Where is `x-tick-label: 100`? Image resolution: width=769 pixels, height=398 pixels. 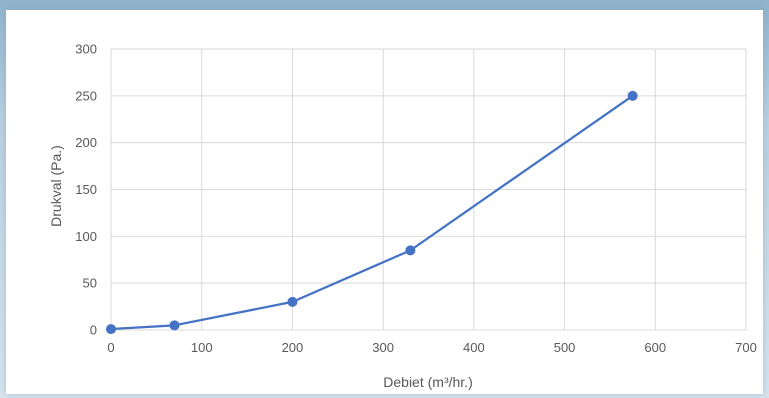
x-tick-label: 100 is located at coordinates (202, 347).